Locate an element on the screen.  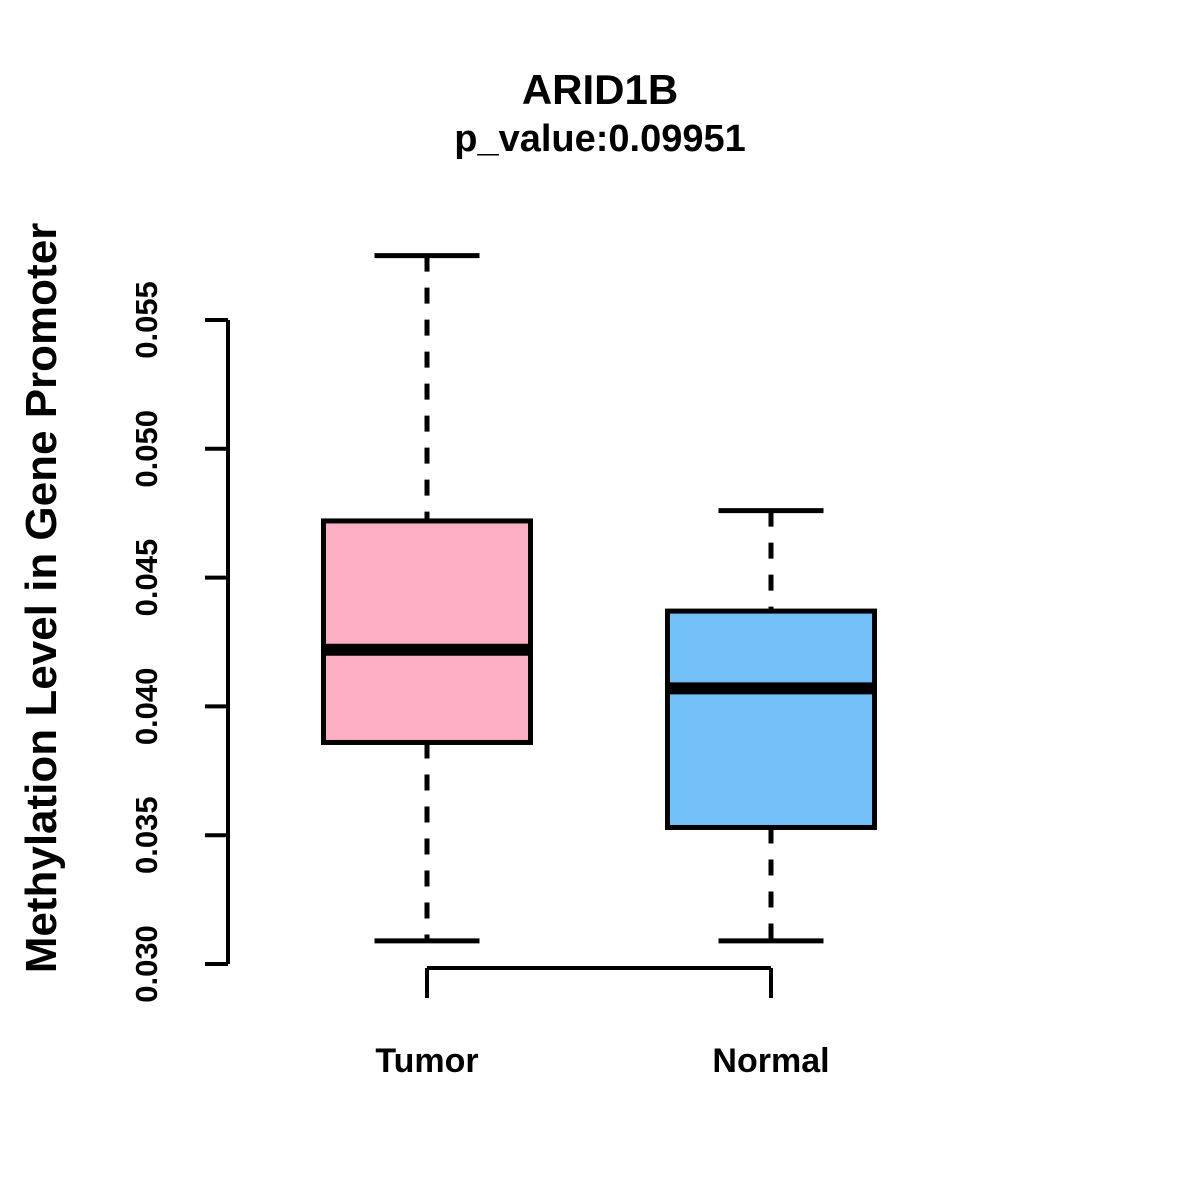
y-axis-tick-label: 0.055 is located at coordinates (146, 320).